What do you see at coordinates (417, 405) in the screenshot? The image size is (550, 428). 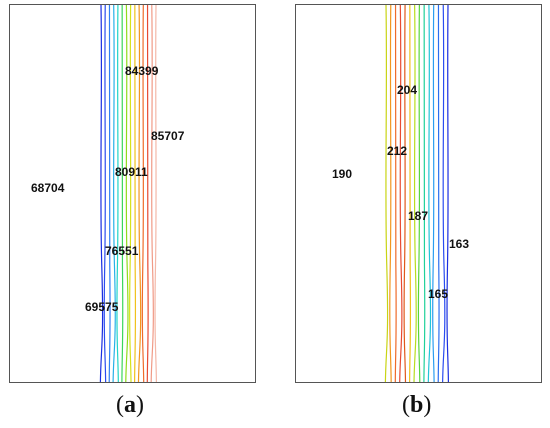 I see `caption-b: (b)` at bounding box center [417, 405].